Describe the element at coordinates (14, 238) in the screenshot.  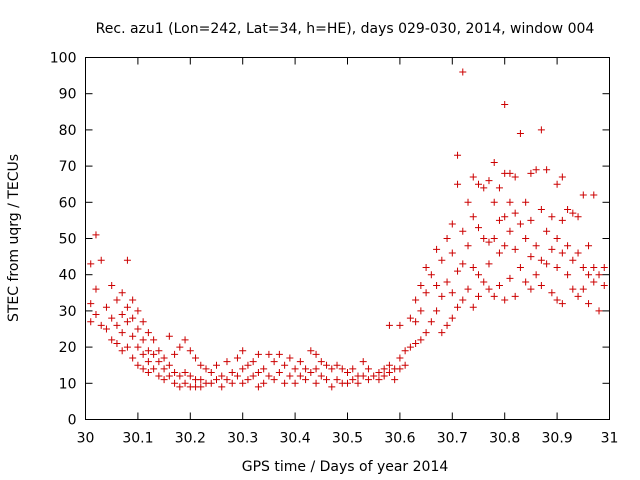
I see `y-axis-label: STEC from uqrg / TECUs` at that location.